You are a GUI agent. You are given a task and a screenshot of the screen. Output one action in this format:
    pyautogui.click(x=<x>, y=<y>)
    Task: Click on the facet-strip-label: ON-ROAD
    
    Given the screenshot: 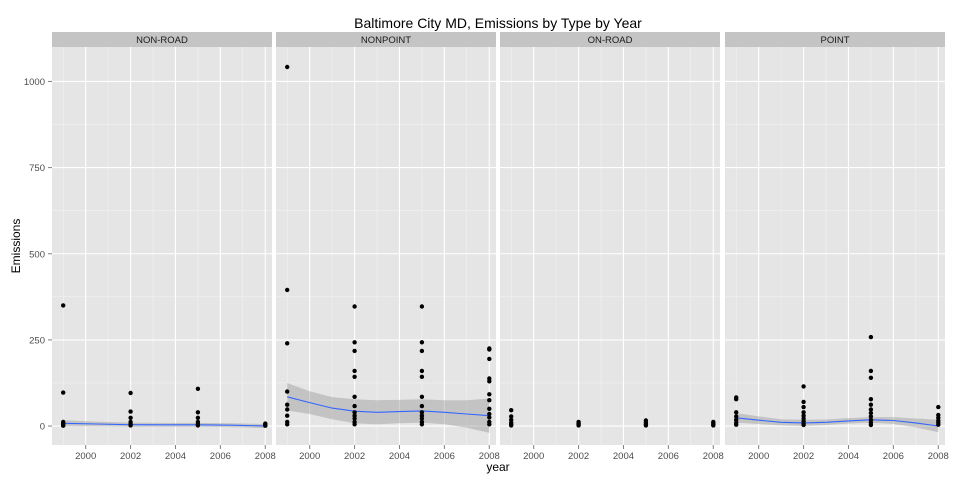 What is the action you would take?
    pyautogui.click(x=610, y=40)
    